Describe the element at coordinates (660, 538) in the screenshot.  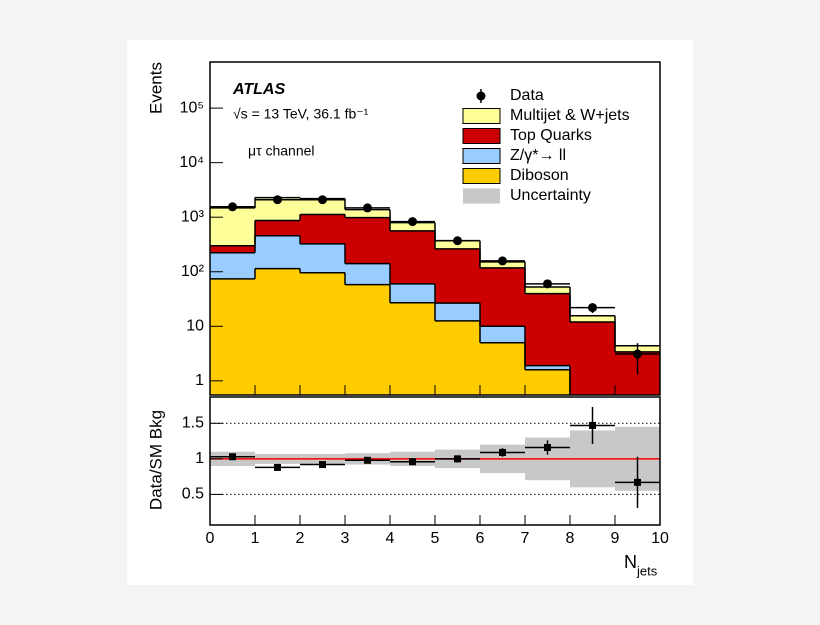
I see `x-tick-label: 10` at that location.